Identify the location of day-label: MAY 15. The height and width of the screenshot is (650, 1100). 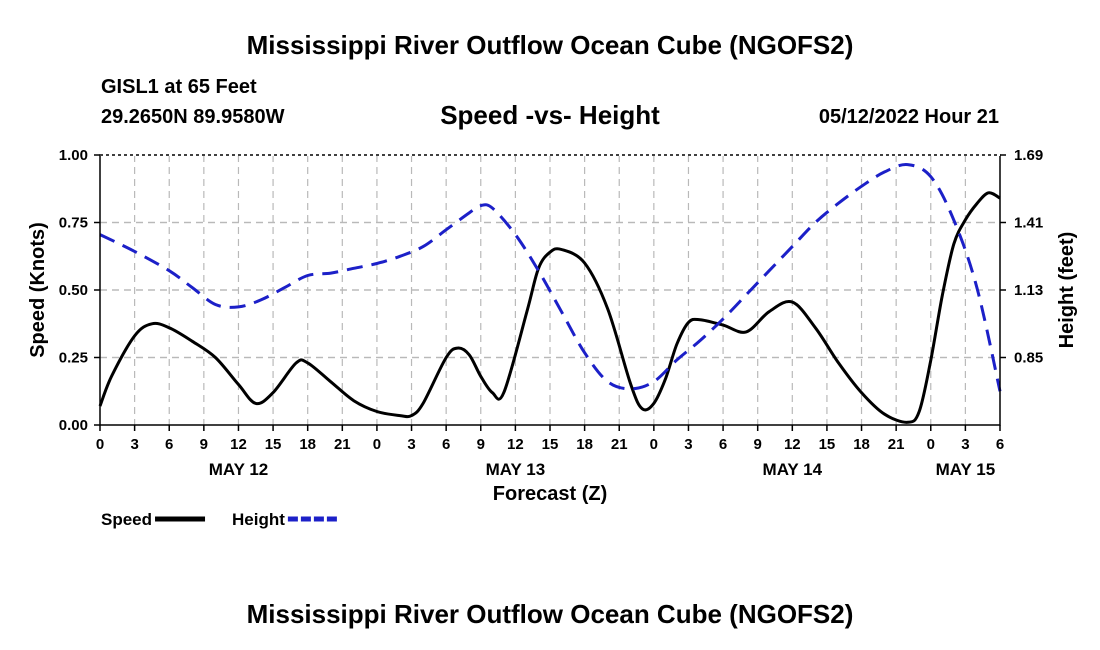
(966, 469).